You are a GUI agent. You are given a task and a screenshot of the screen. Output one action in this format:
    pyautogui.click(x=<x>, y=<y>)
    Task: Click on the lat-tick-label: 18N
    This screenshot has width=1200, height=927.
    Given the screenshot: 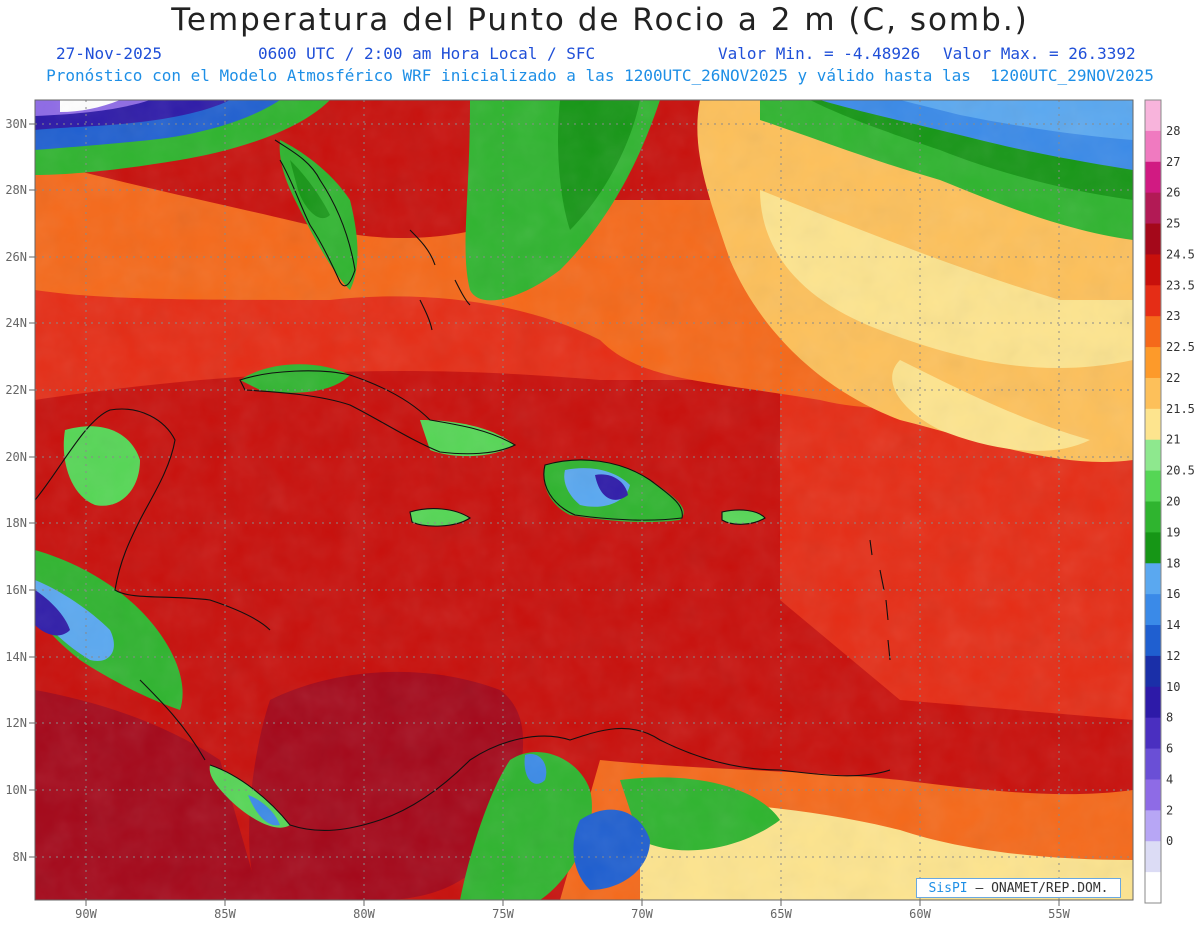 What is the action you would take?
    pyautogui.click(x=16, y=523)
    